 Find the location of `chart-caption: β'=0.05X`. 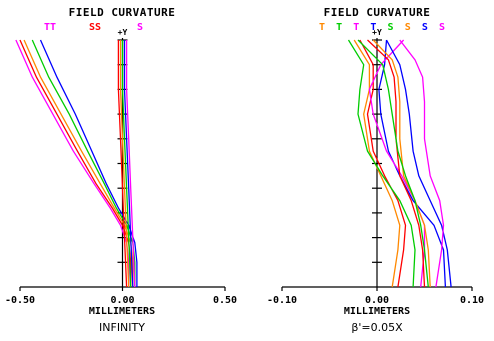

chart-caption: β'=0.05X is located at coordinates (377, 327).